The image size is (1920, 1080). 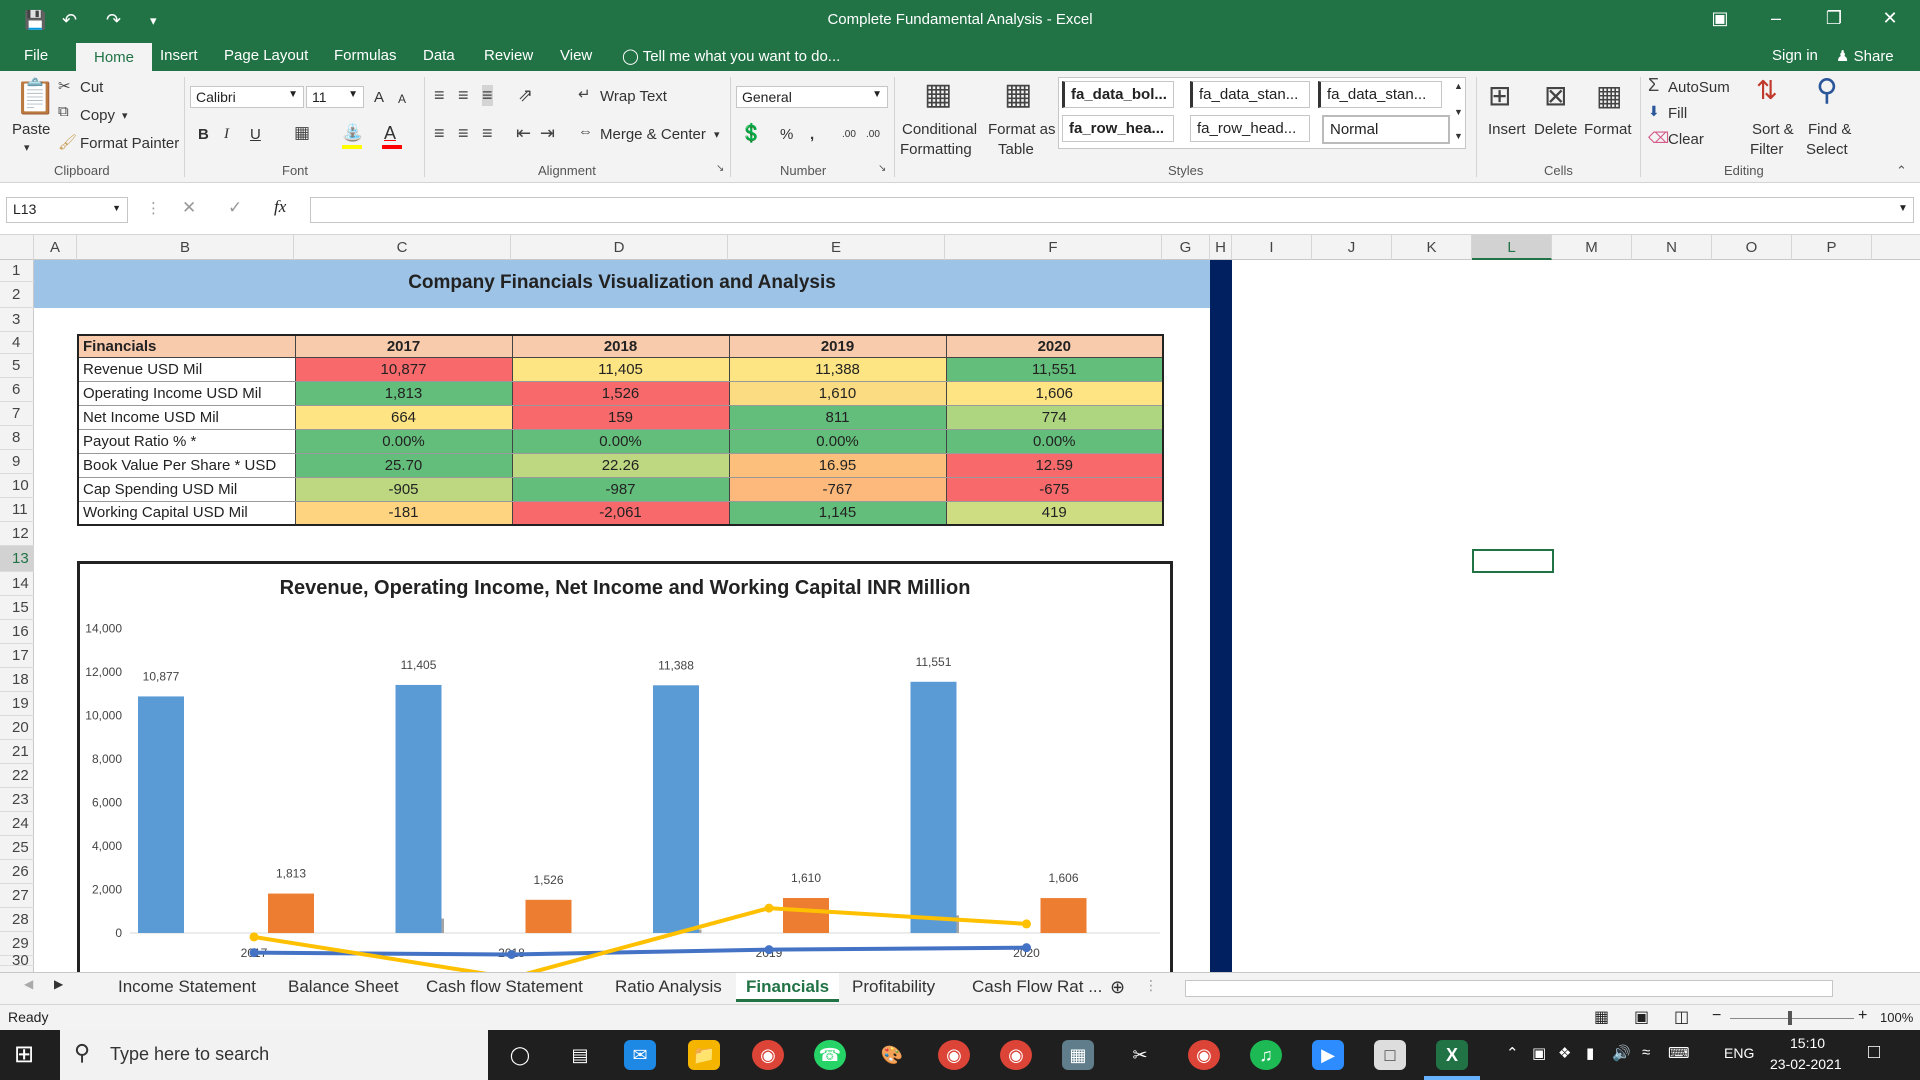 I want to click on row-header: 19, so click(x=17, y=704).